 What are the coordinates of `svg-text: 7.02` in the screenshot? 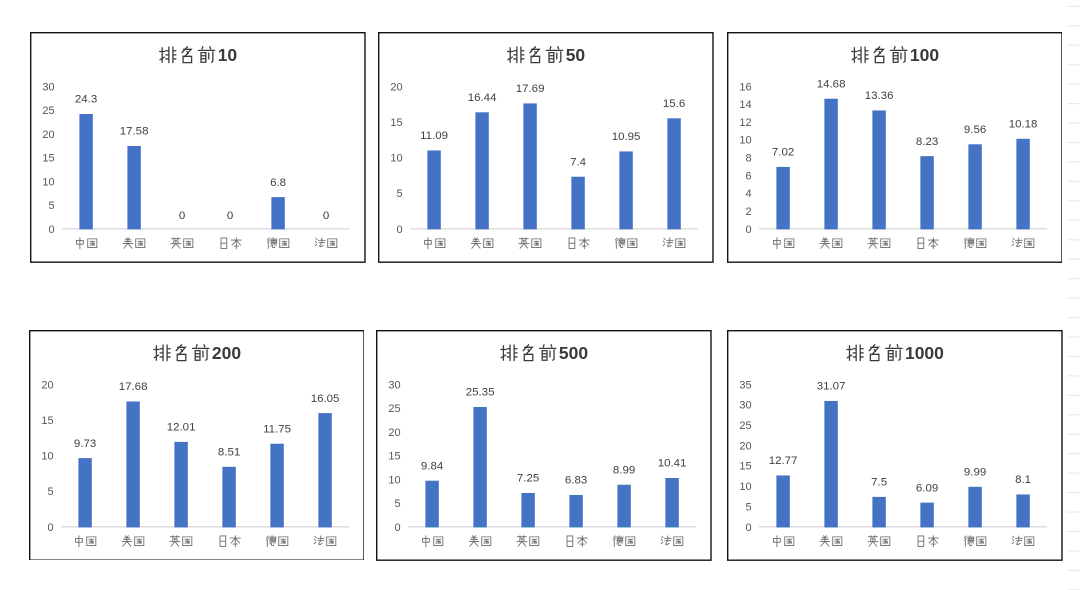 It's located at (783, 153).